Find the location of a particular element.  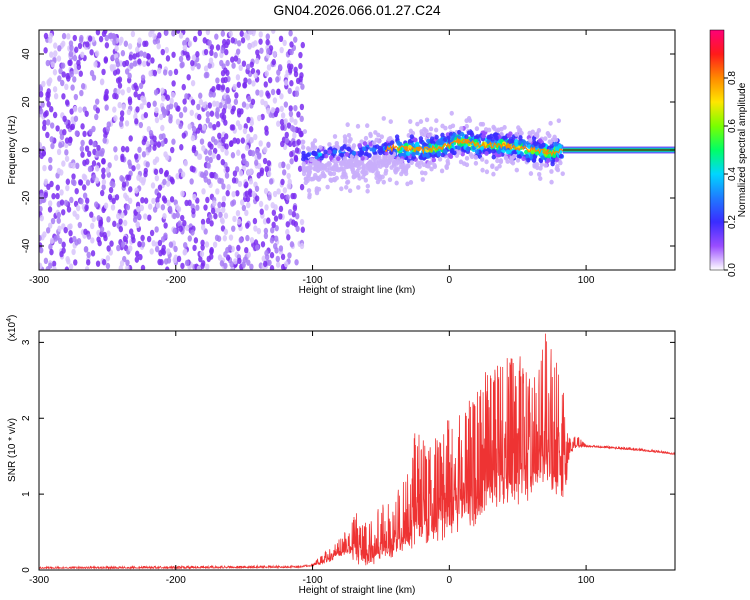

heatmap-y-label: Frequency (Hz) is located at coordinates (12, 150).